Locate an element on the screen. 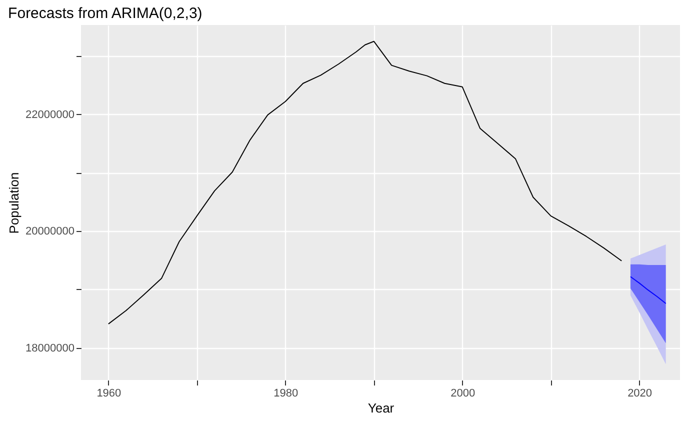 The width and height of the screenshot is (684, 421). x-tick-label: 1980 is located at coordinates (286, 394).